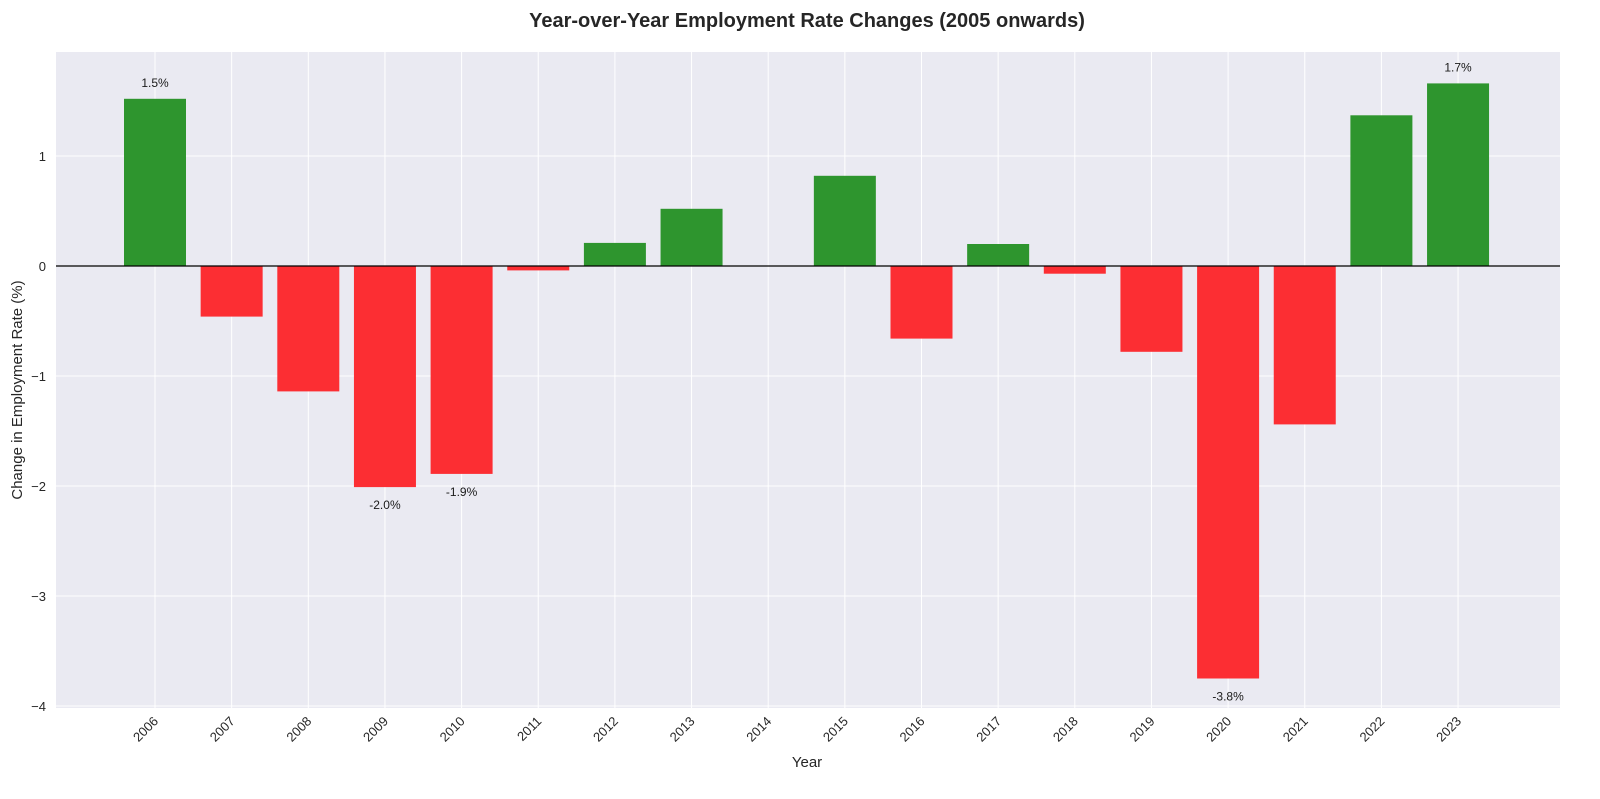 This screenshot has height=799, width=1600. What do you see at coordinates (614, 254) in the screenshot?
I see `bar-2012` at bounding box center [614, 254].